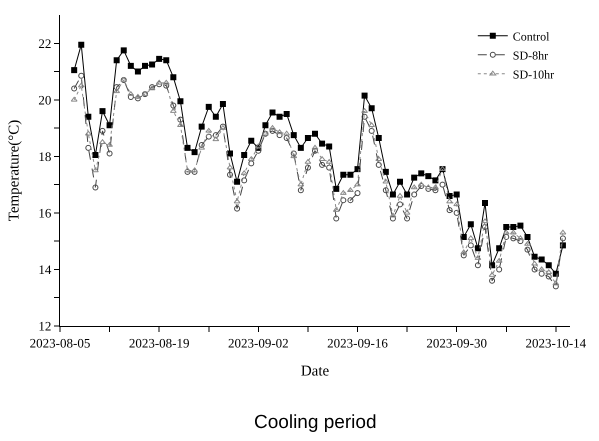  Describe the element at coordinates (159, 343) in the screenshot. I see `x-tick-label: 2023-08-19` at that location.